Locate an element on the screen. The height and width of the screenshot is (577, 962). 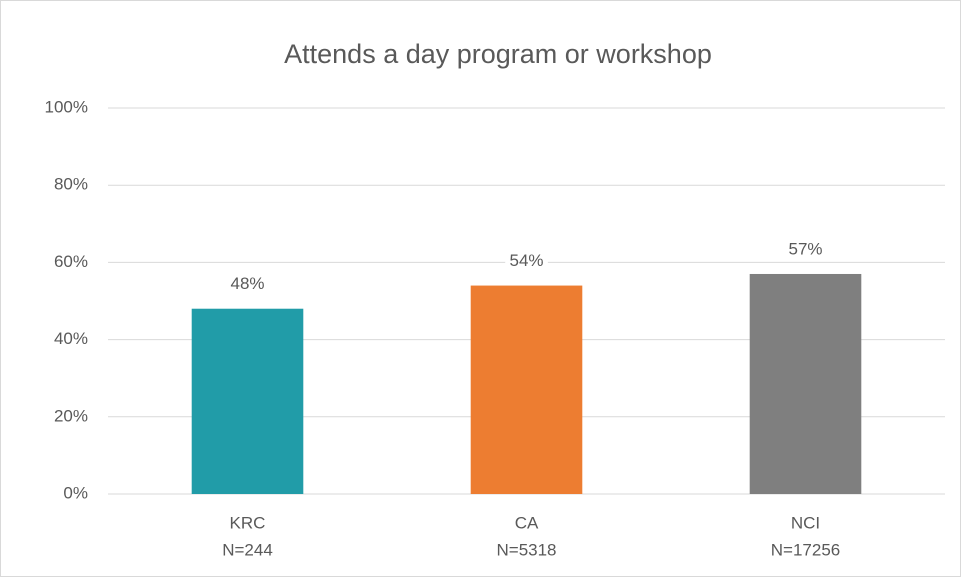
y-tick-label: 100% is located at coordinates (66, 106).